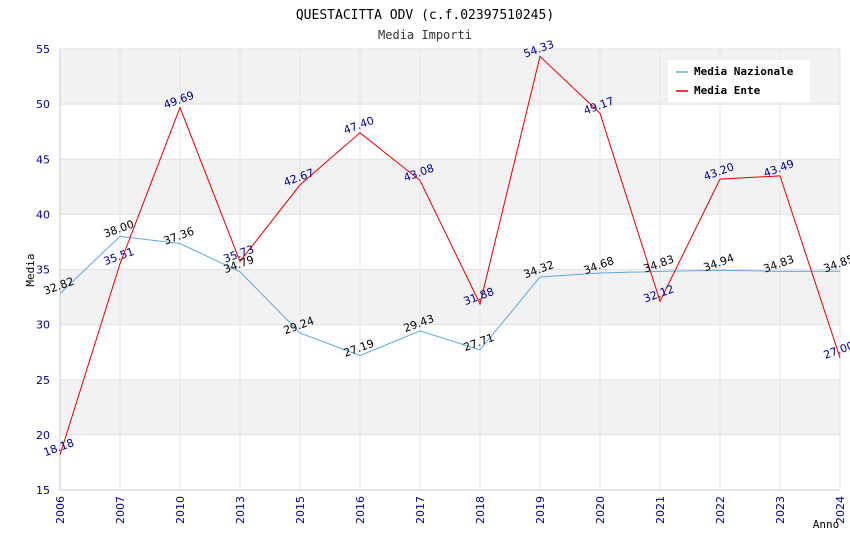  What do you see at coordinates (744, 71) in the screenshot?
I see `legend-label-media-nazionale: Media Nazionale` at bounding box center [744, 71].